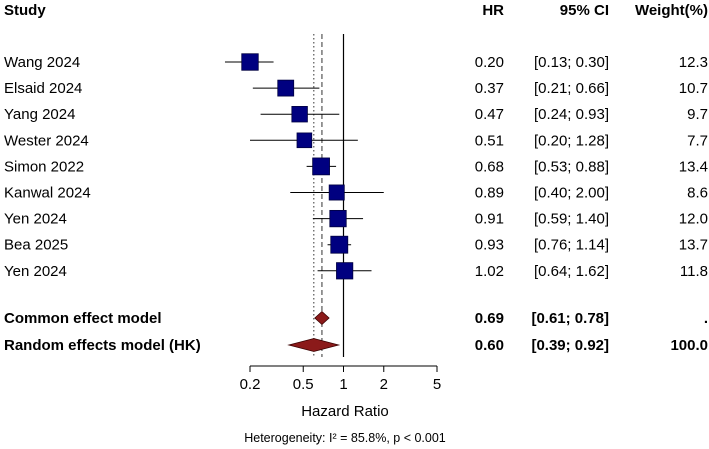 This screenshot has width=709, height=449. I want to click on x-tick-label: 2, so click(384, 384).